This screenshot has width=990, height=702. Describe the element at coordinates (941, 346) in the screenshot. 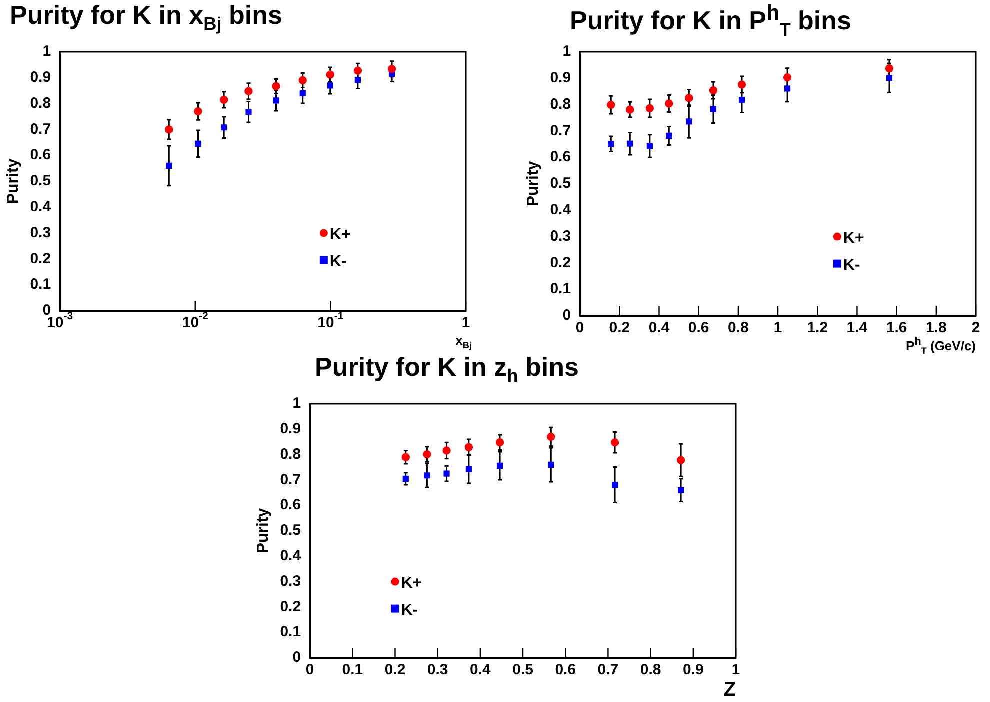

I see `x-axis-title: P$^{h}$$_{T}$ (GeV/c)` at that location.